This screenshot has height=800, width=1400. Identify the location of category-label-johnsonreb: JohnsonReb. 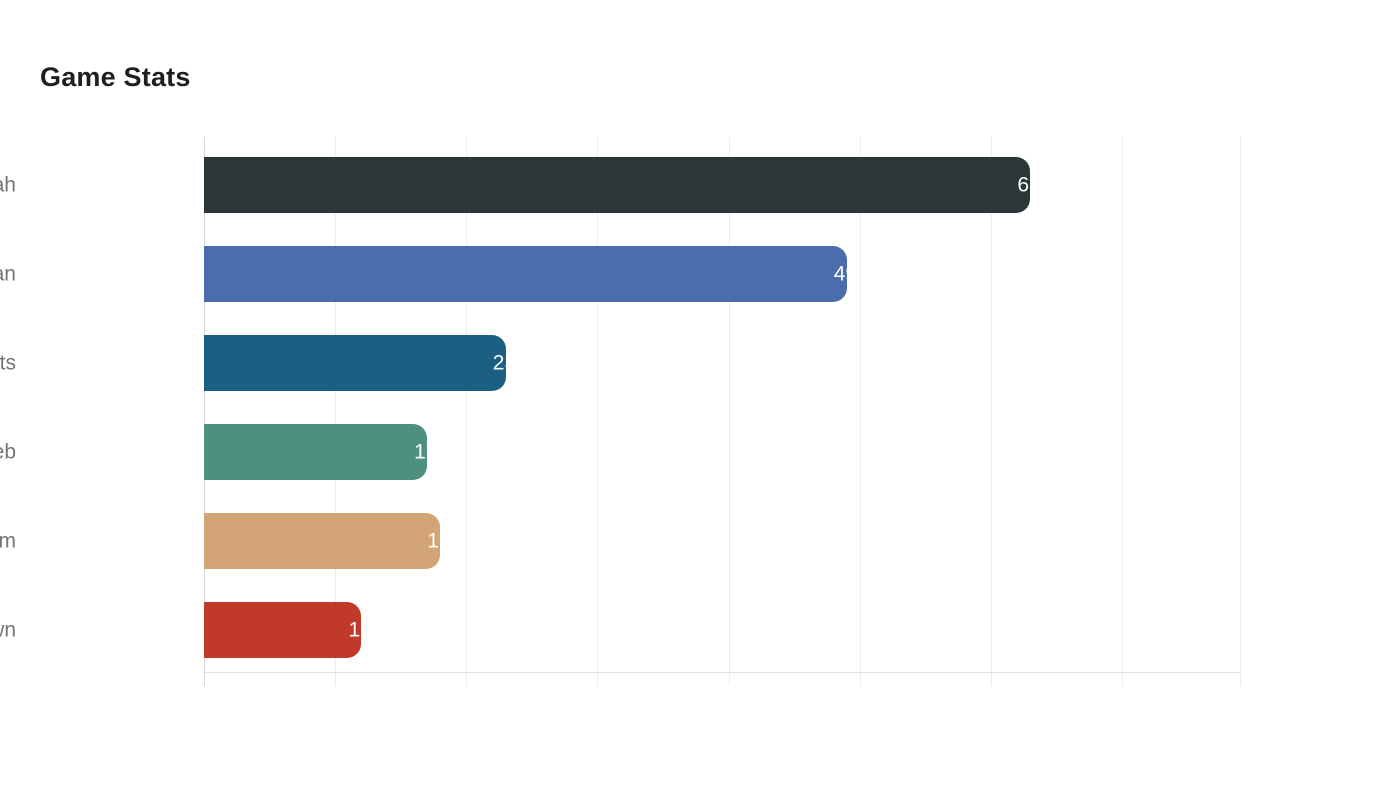
(8, 452).